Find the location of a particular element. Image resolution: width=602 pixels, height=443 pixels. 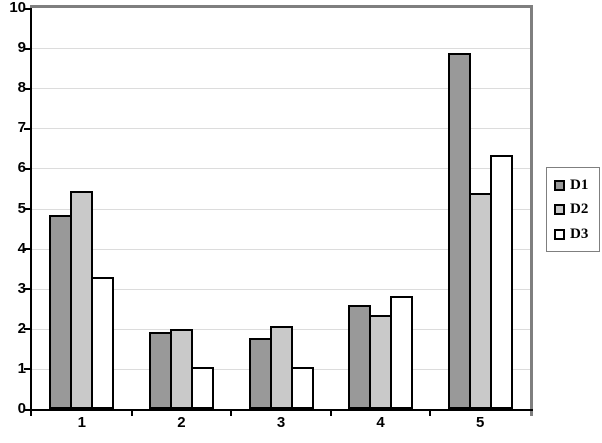

bar-D2-cat1 is located at coordinates (82, 299).